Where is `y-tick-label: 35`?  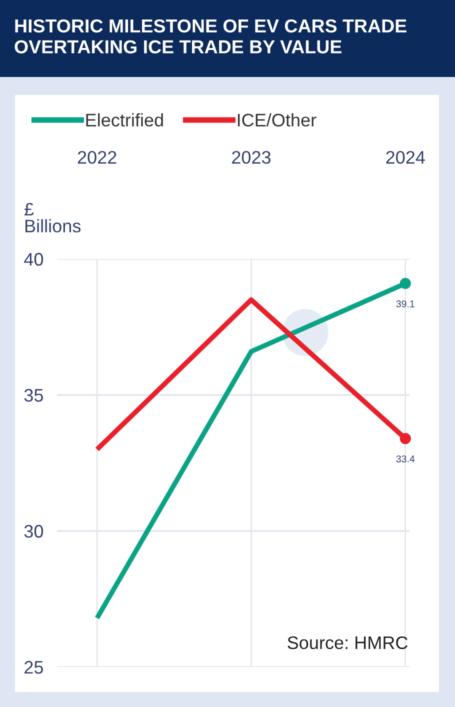 y-tick-label: 35 is located at coordinates (33, 395).